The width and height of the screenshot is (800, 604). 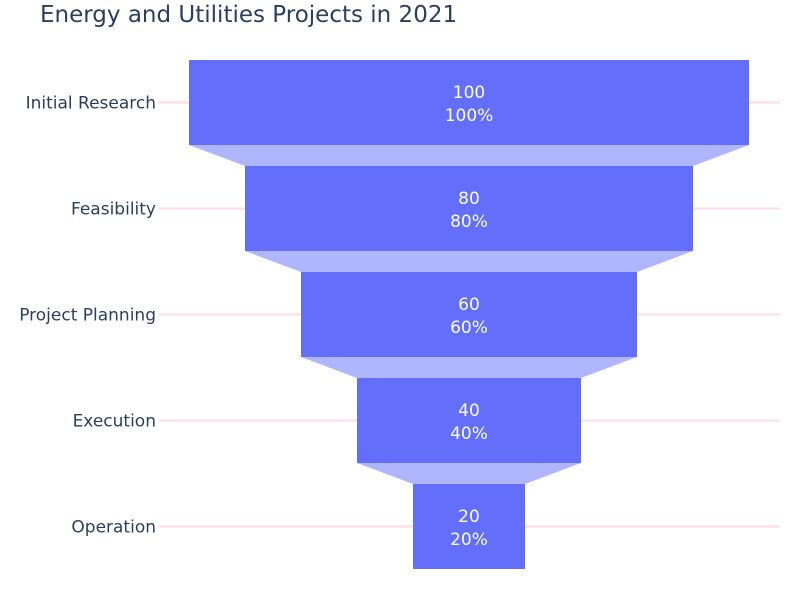 I want to click on percent-label: 20%, so click(x=469, y=540).